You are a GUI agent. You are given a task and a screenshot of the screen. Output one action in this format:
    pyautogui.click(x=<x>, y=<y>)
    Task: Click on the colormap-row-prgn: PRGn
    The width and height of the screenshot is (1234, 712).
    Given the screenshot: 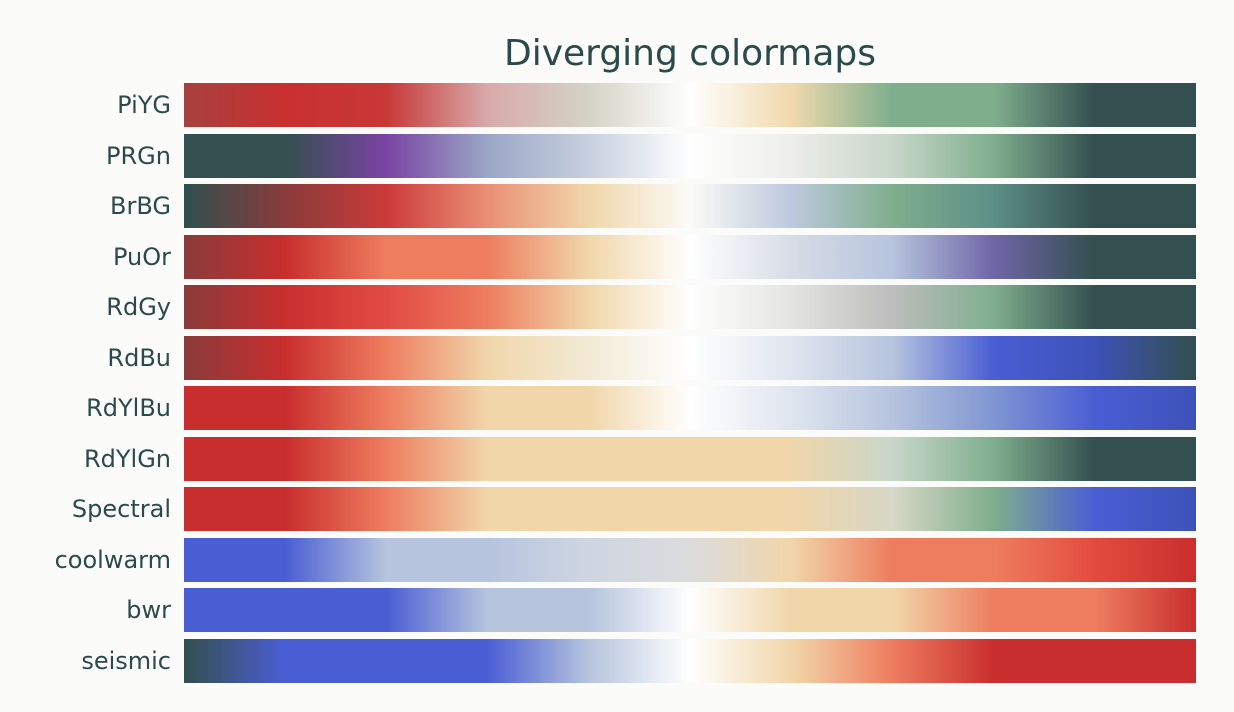 What is the action you would take?
    pyautogui.click(x=617, y=156)
    